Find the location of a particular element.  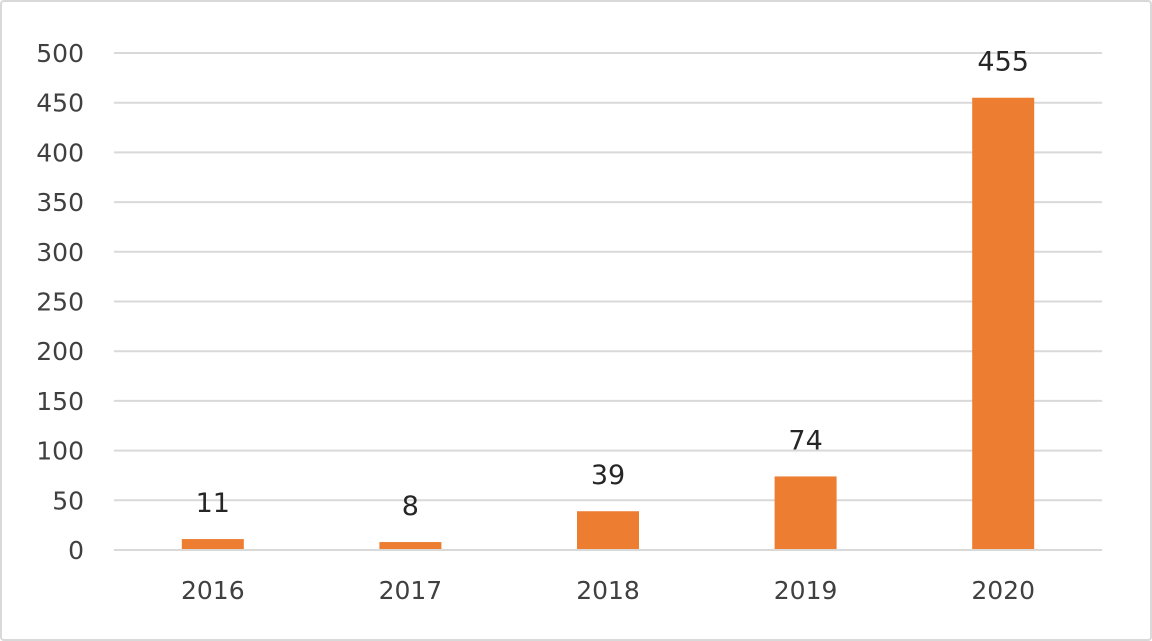

y-tick-label: 50 is located at coordinates (68, 500).